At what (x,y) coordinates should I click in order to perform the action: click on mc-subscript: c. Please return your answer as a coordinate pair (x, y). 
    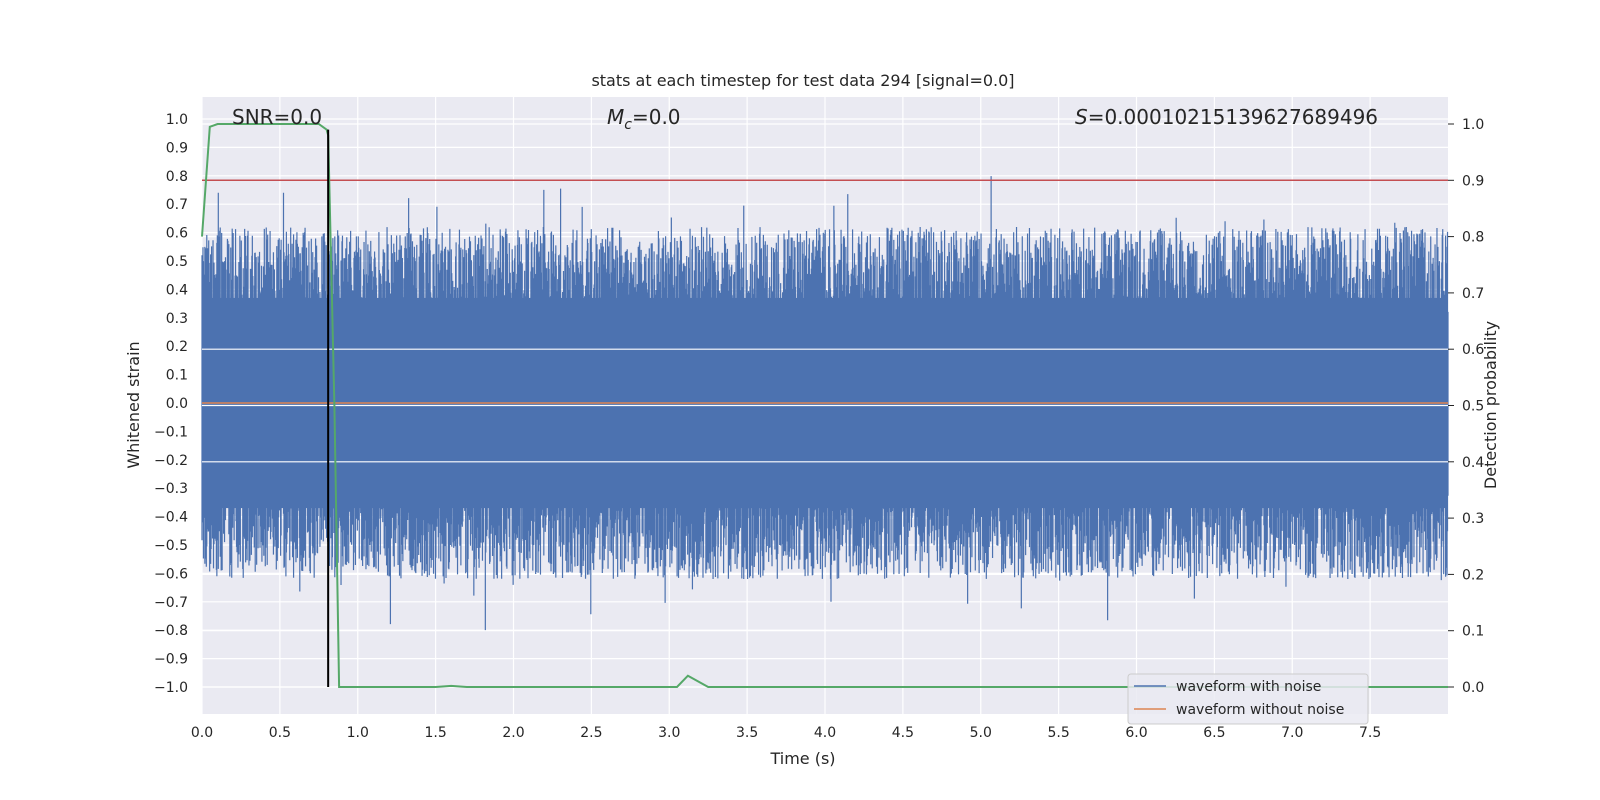
    Looking at the image, I should click on (628, 125).